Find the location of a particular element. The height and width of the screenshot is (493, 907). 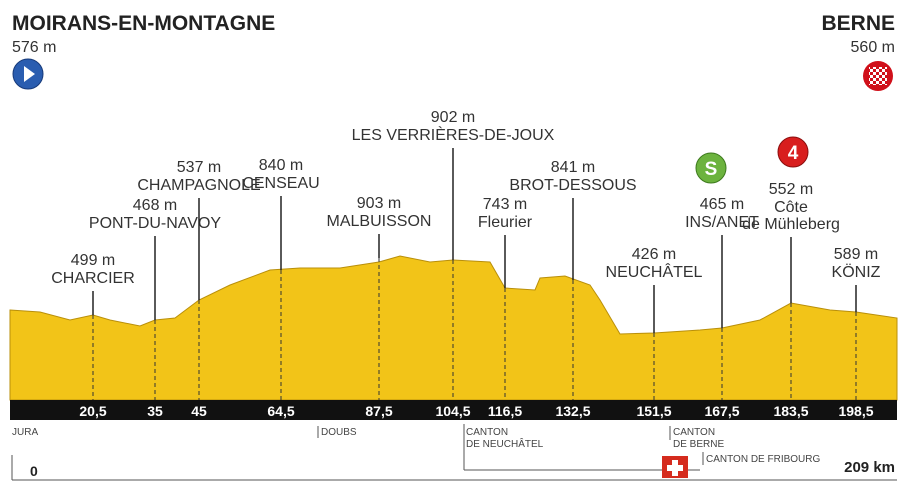

waypoint-elevation: 465 m is located at coordinates (722, 204).